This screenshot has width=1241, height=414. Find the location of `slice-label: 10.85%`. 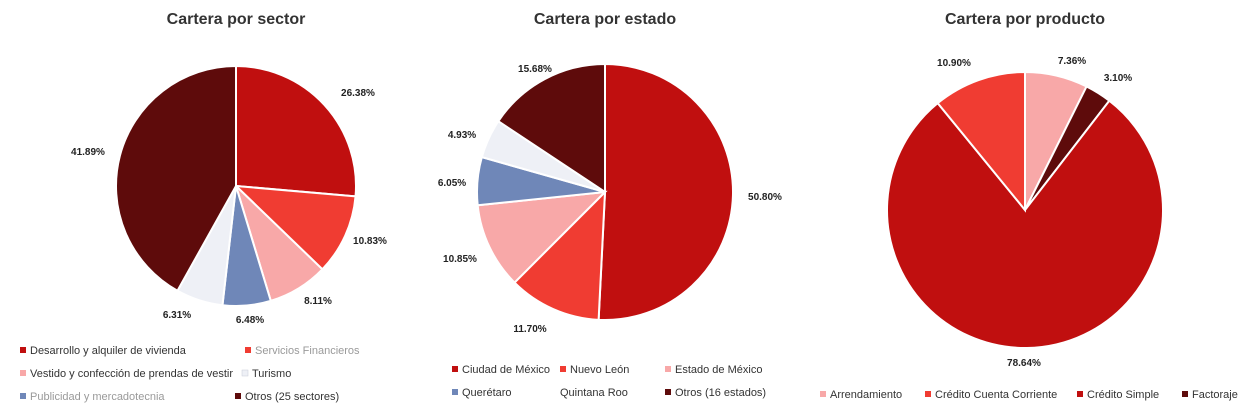

slice-label: 10.85% is located at coordinates (460, 259).